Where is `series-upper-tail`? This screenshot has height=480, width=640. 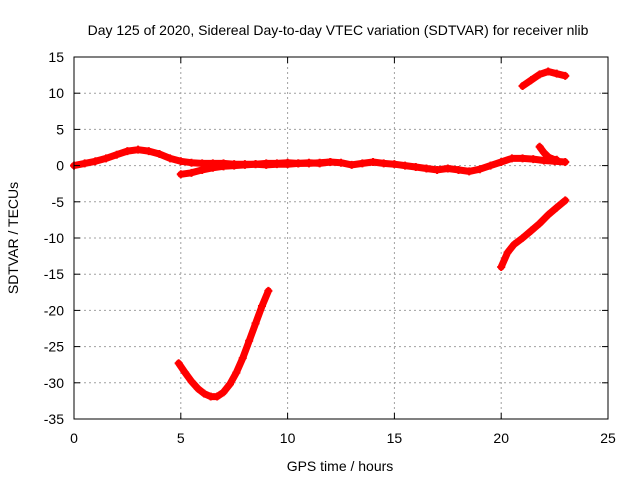 series-upper-tail is located at coordinates (544, 78).